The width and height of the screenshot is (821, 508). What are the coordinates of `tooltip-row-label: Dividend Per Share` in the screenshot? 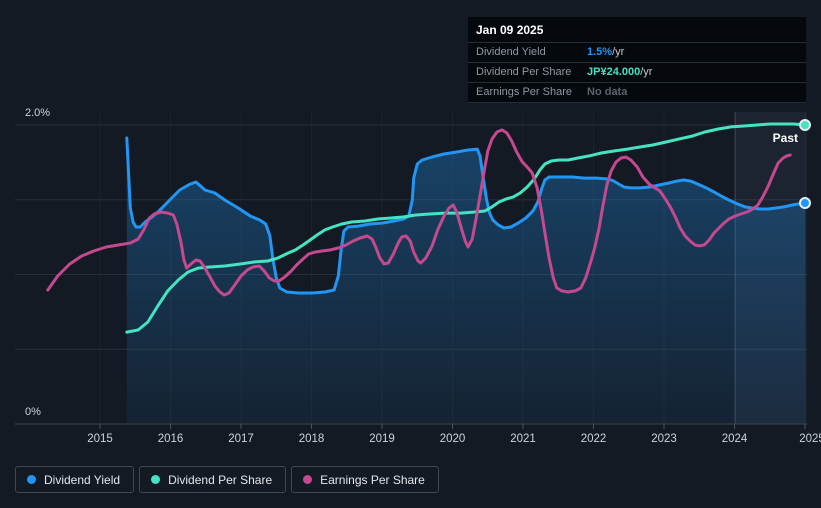 It's located at (524, 72).